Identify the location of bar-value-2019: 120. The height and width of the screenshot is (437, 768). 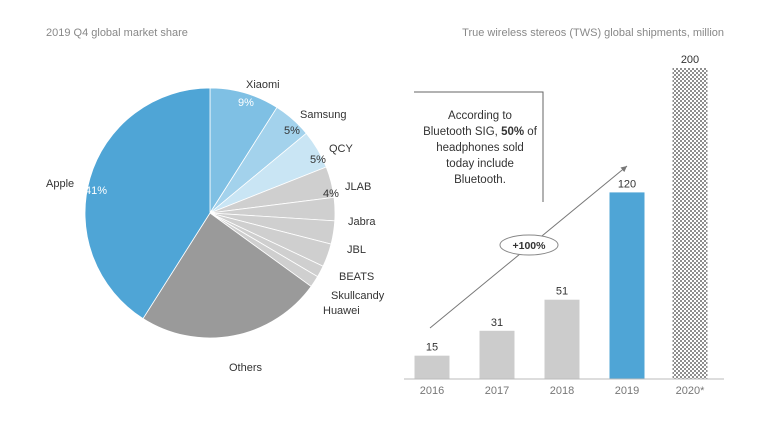
(627, 184).